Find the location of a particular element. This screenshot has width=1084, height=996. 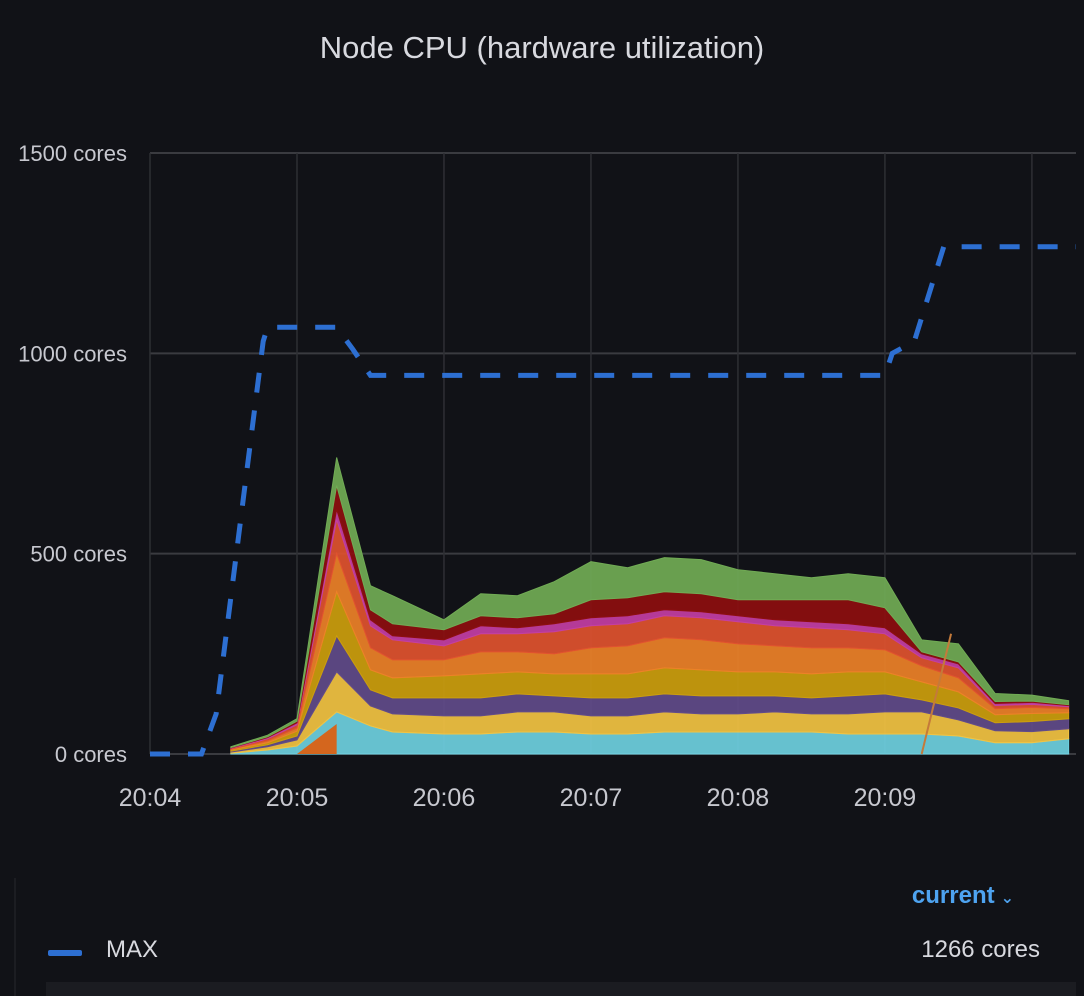

legend-item-value: 1266 cores is located at coordinates (980, 949).